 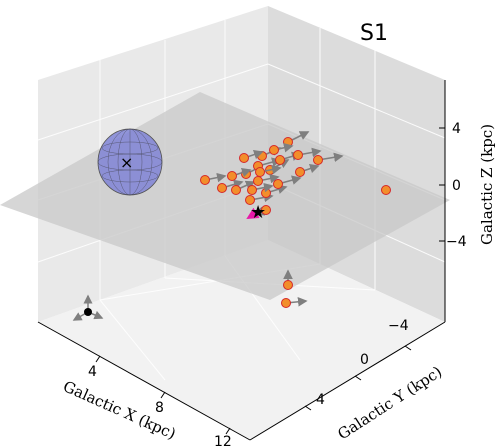 I want to click on origin-marker, so click(x=88, y=307).